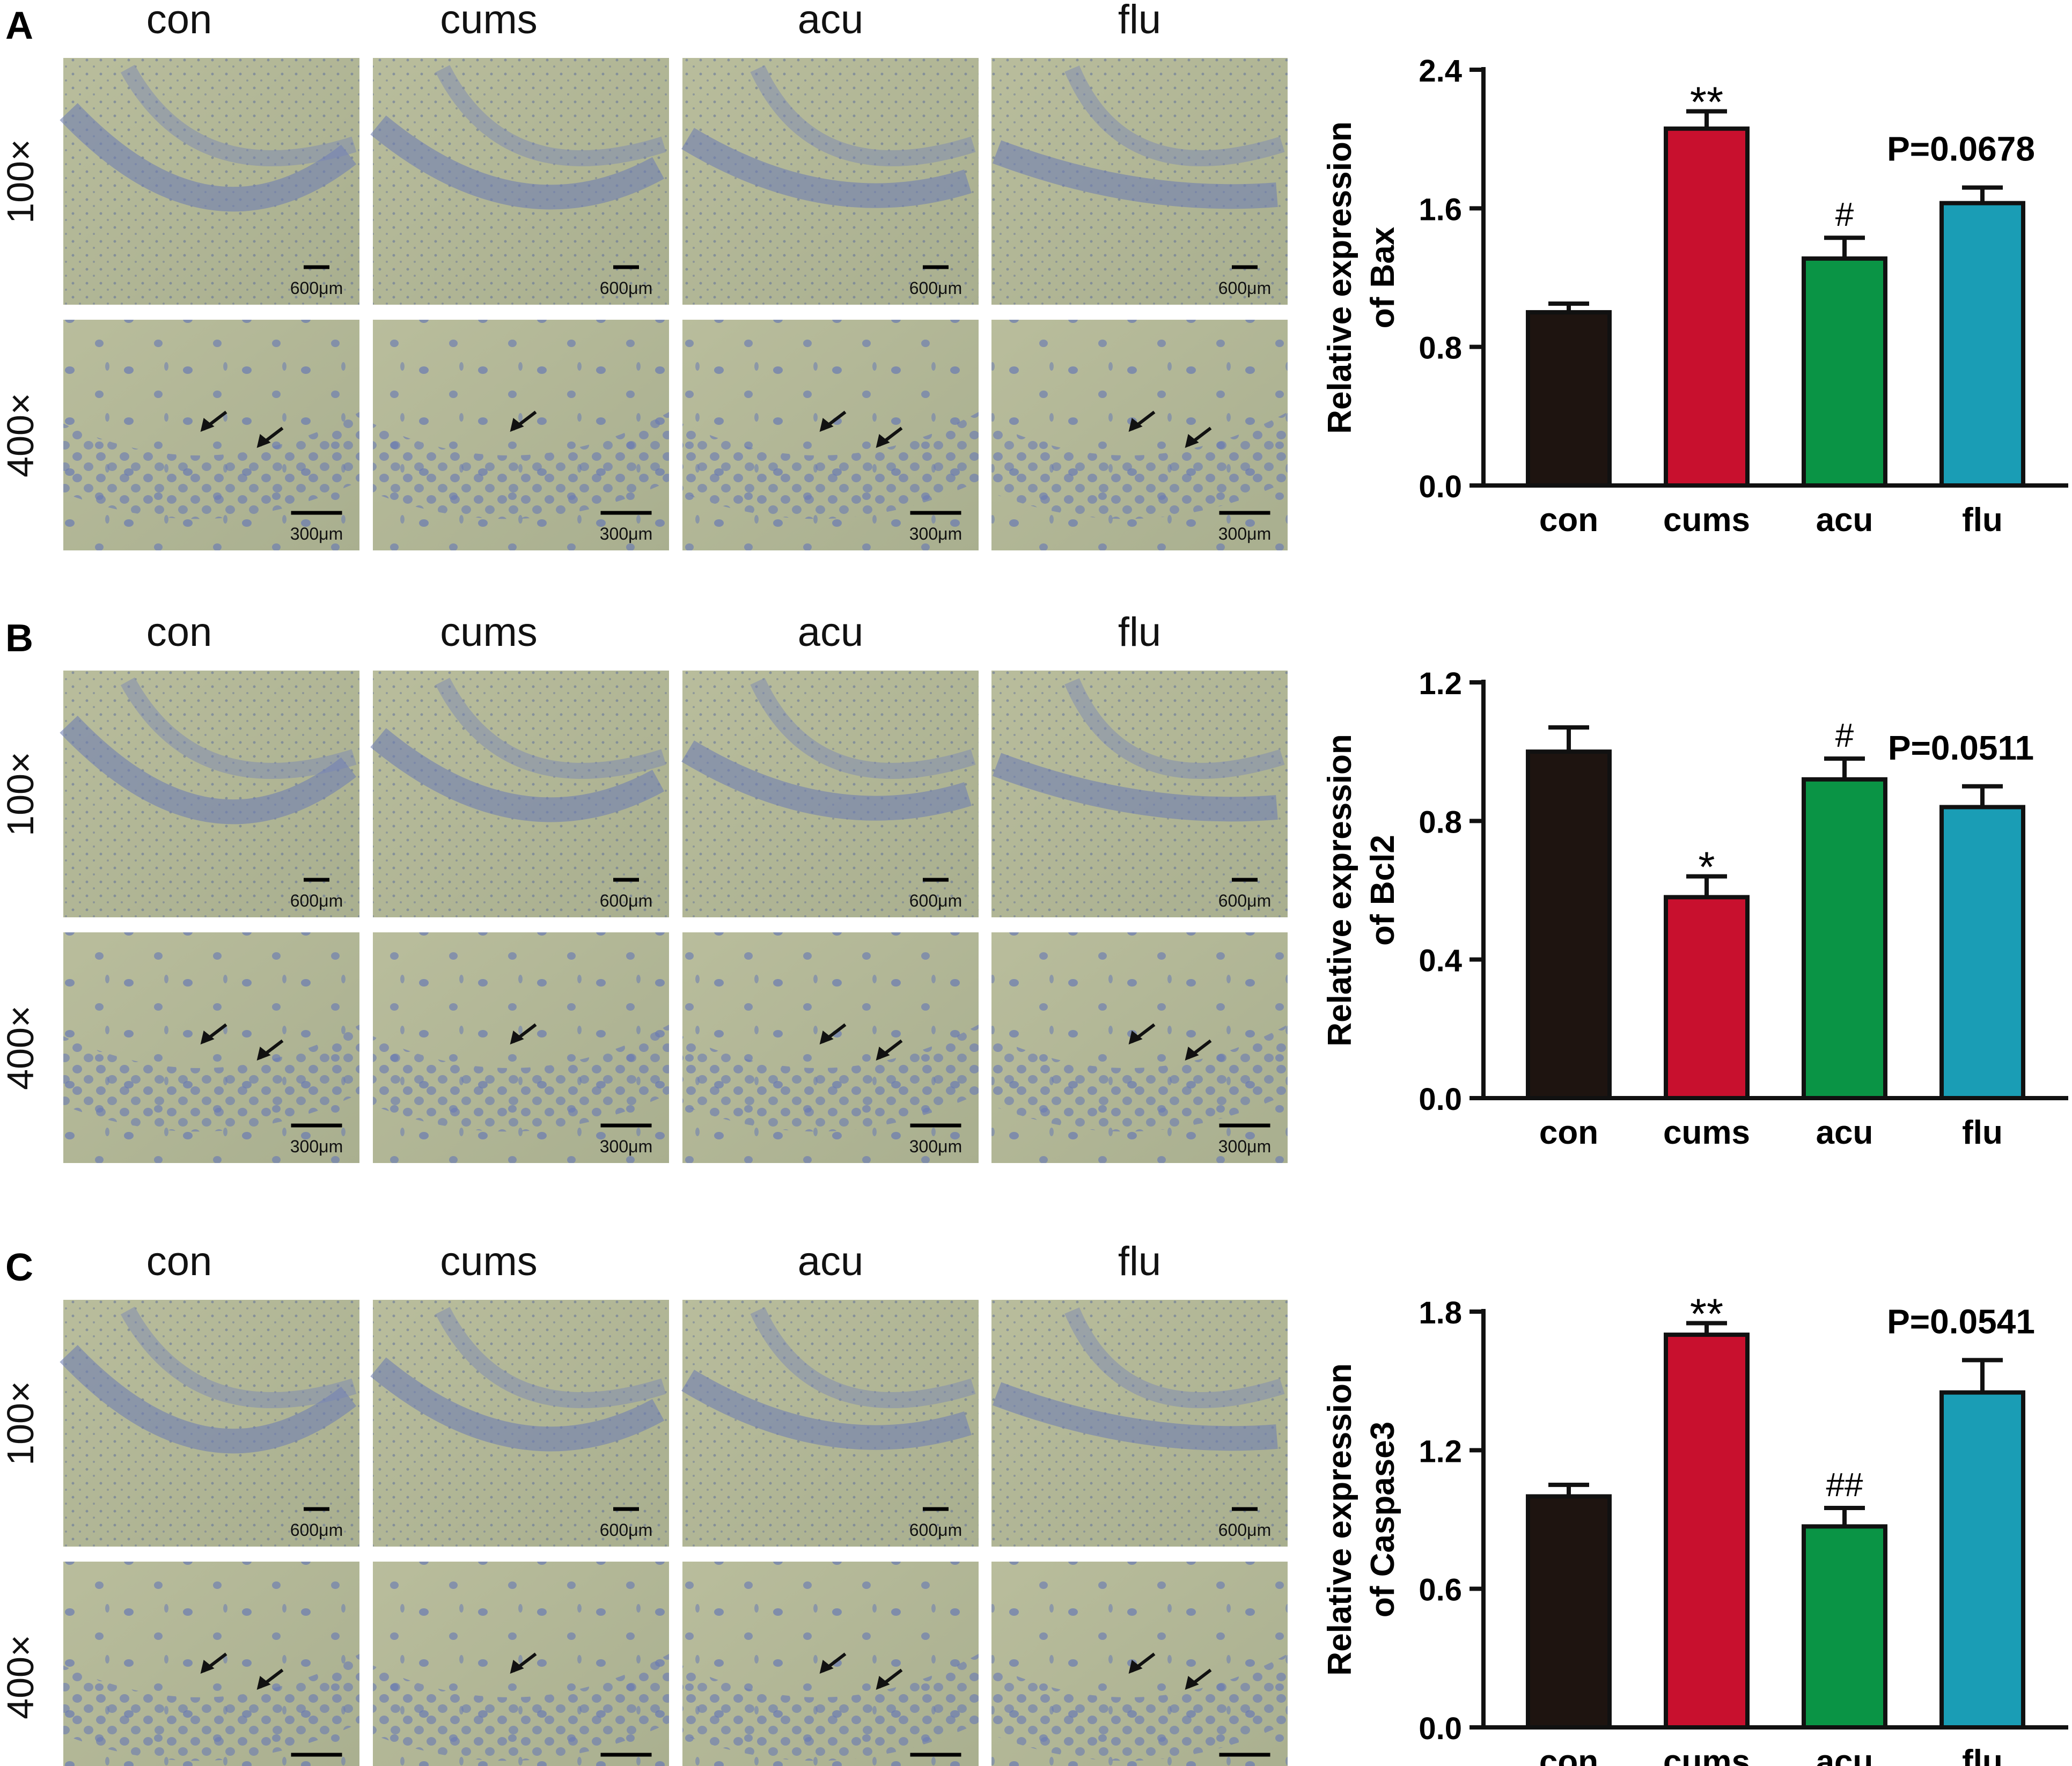 The height and width of the screenshot is (1766, 2072). Describe the element at coordinates (1961, 748) in the screenshot. I see `significance-label-flu: P=0.0511` at that location.